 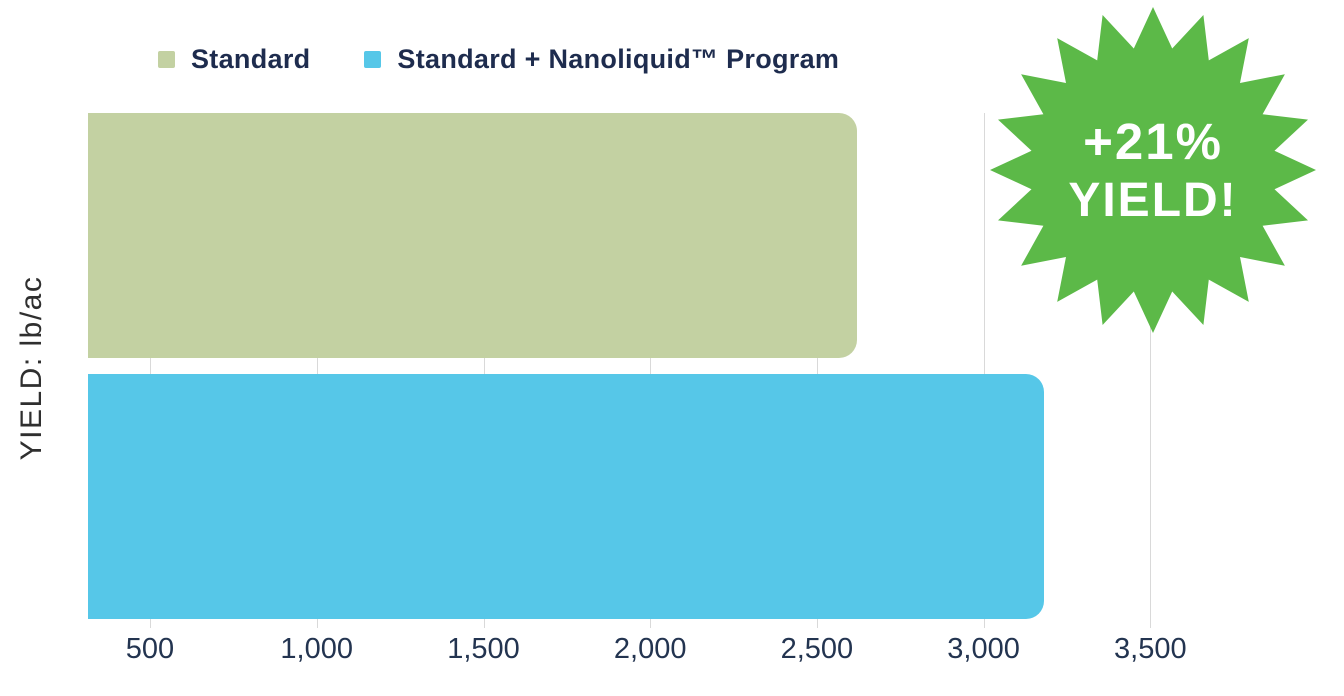 I want to click on legend-label-standard: Standard, so click(x=251, y=59).